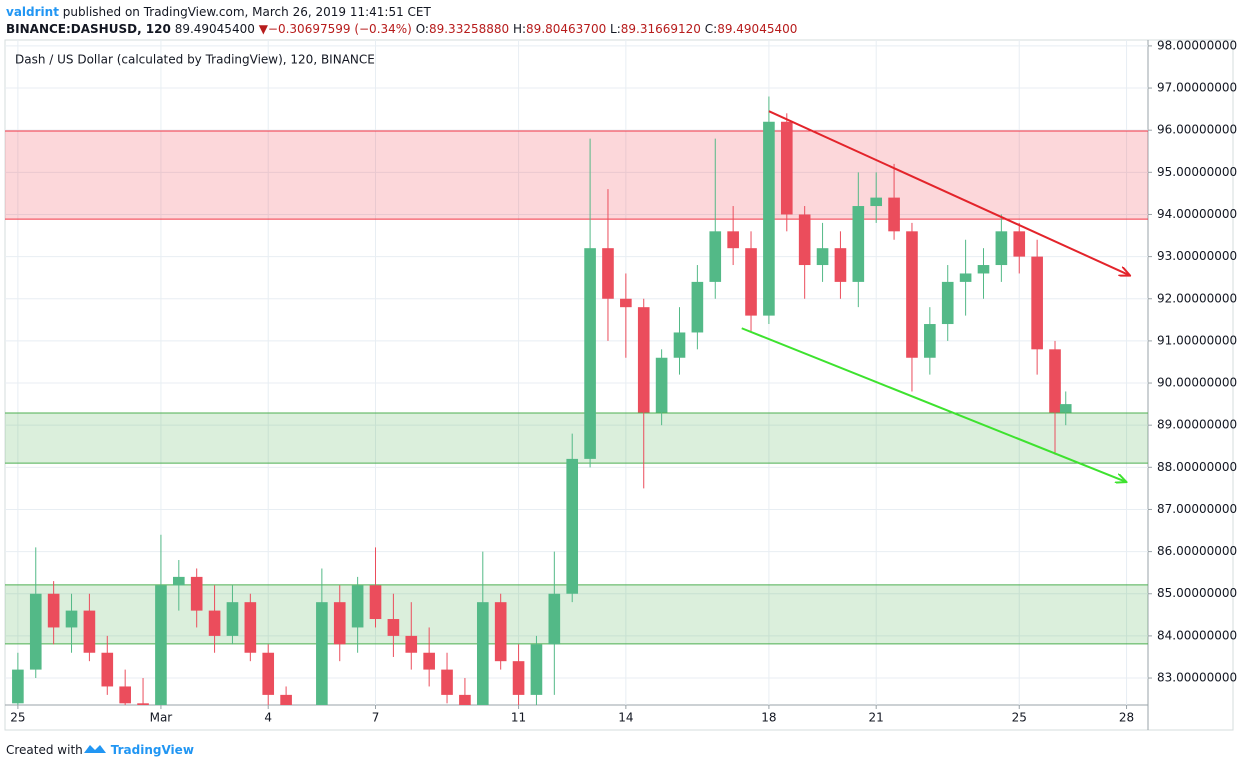 The width and height of the screenshot is (1238, 772). What do you see at coordinates (340, 29) in the screenshot?
I see `change: −0.30697599 (−0.34%)` at bounding box center [340, 29].